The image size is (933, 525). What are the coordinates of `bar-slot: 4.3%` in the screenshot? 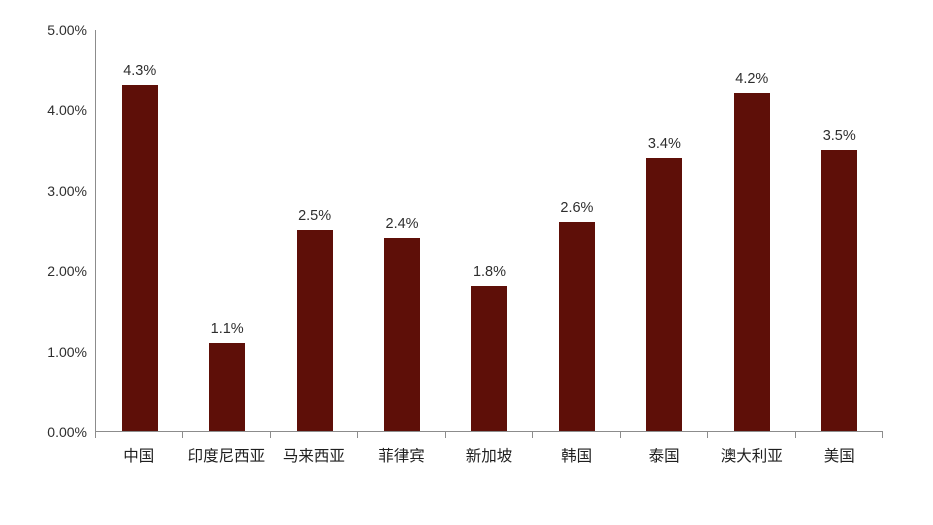 It's located at (139, 230).